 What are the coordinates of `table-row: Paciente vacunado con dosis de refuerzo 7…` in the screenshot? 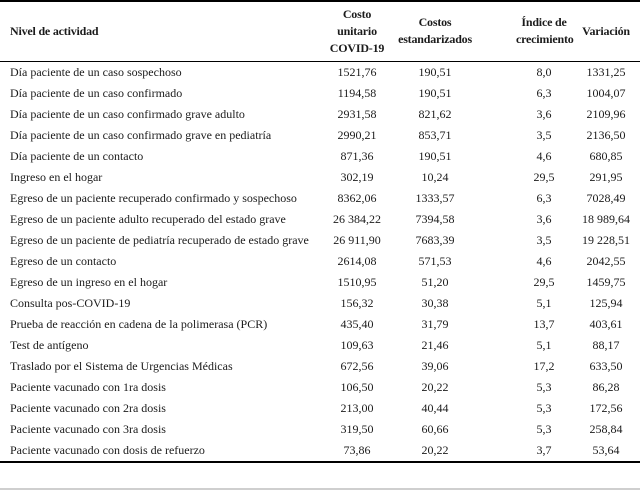 It's located at (320, 451).